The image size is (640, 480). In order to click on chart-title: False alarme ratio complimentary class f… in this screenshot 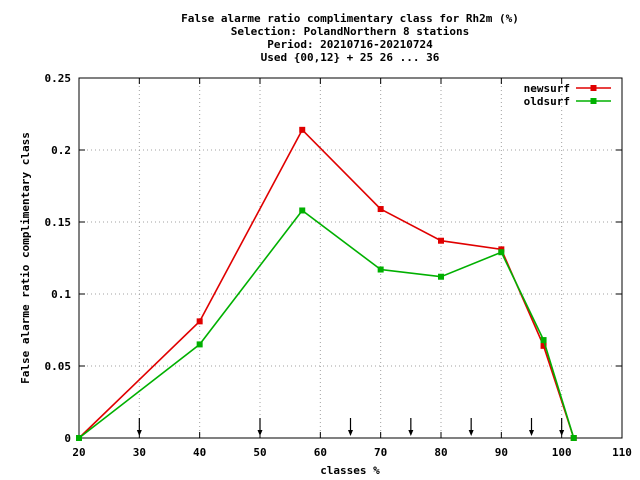, I will do `click(350, 38)`.